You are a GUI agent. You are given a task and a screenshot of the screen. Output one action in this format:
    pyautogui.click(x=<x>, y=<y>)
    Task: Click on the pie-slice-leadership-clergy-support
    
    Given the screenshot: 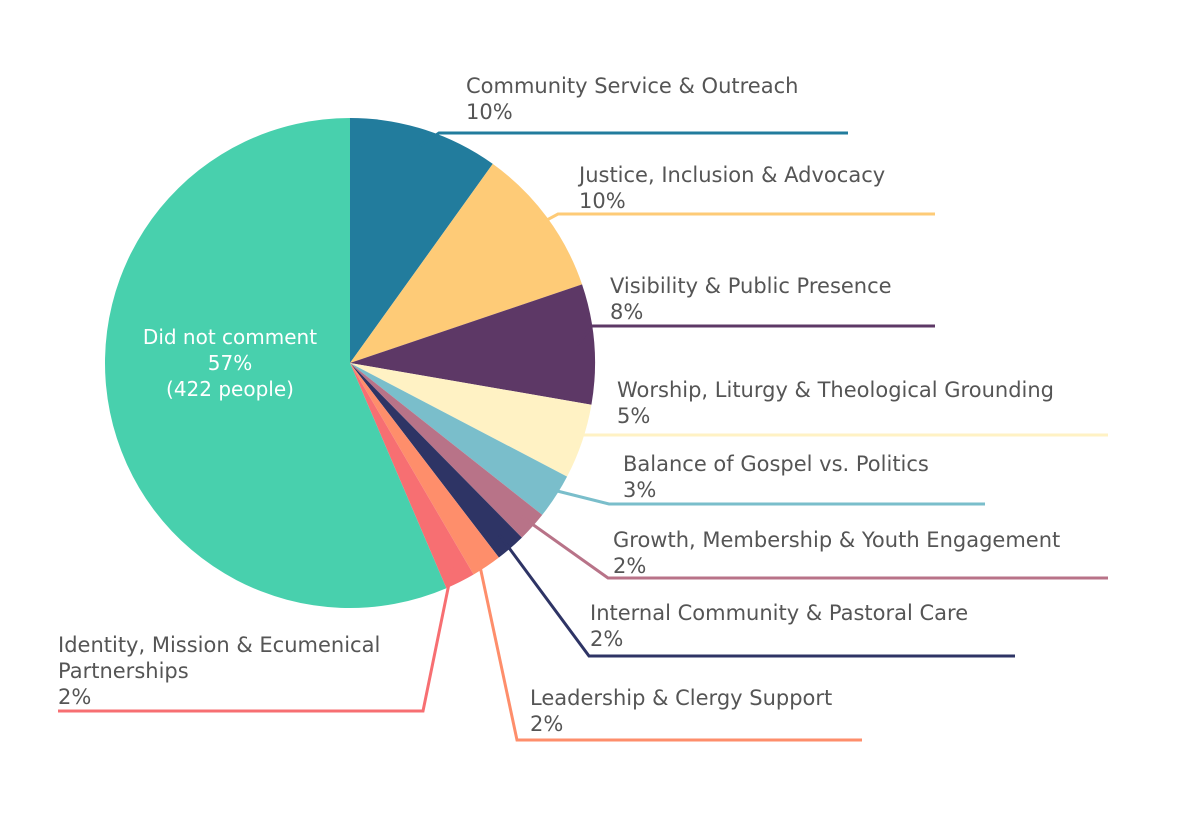 What is the action you would take?
    pyautogui.click(x=424, y=469)
    